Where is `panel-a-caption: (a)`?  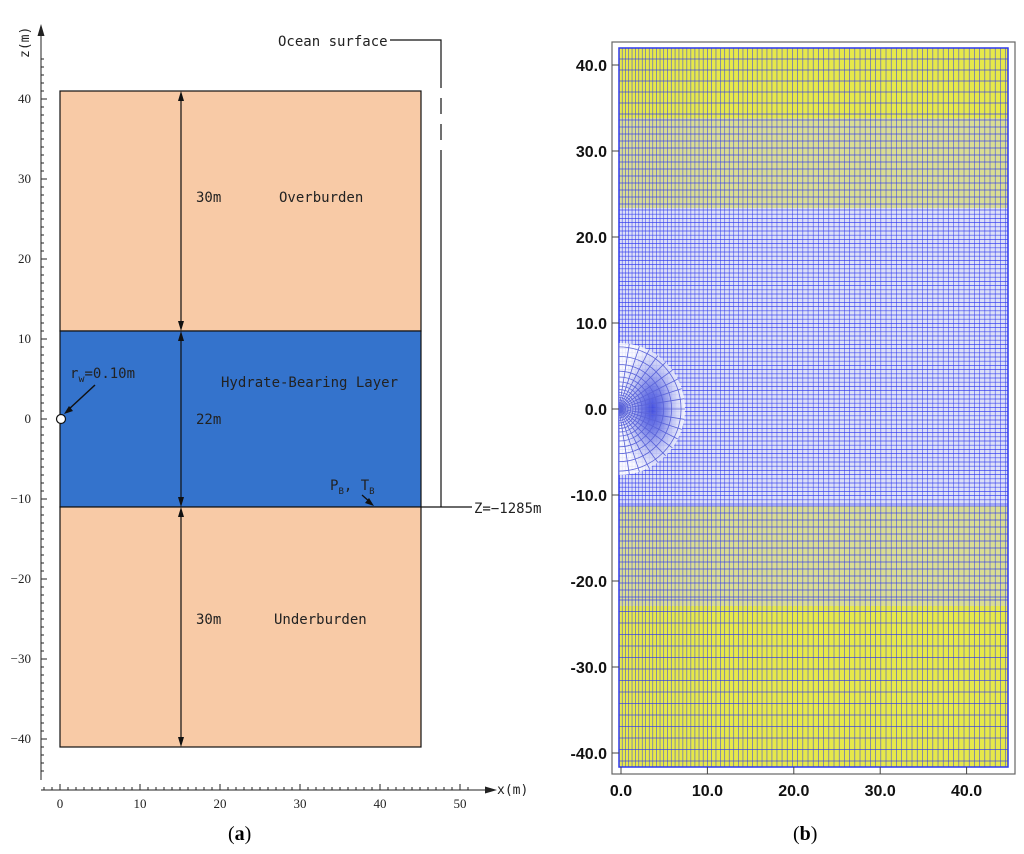
panel-a-caption: (a) is located at coordinates (239, 834).